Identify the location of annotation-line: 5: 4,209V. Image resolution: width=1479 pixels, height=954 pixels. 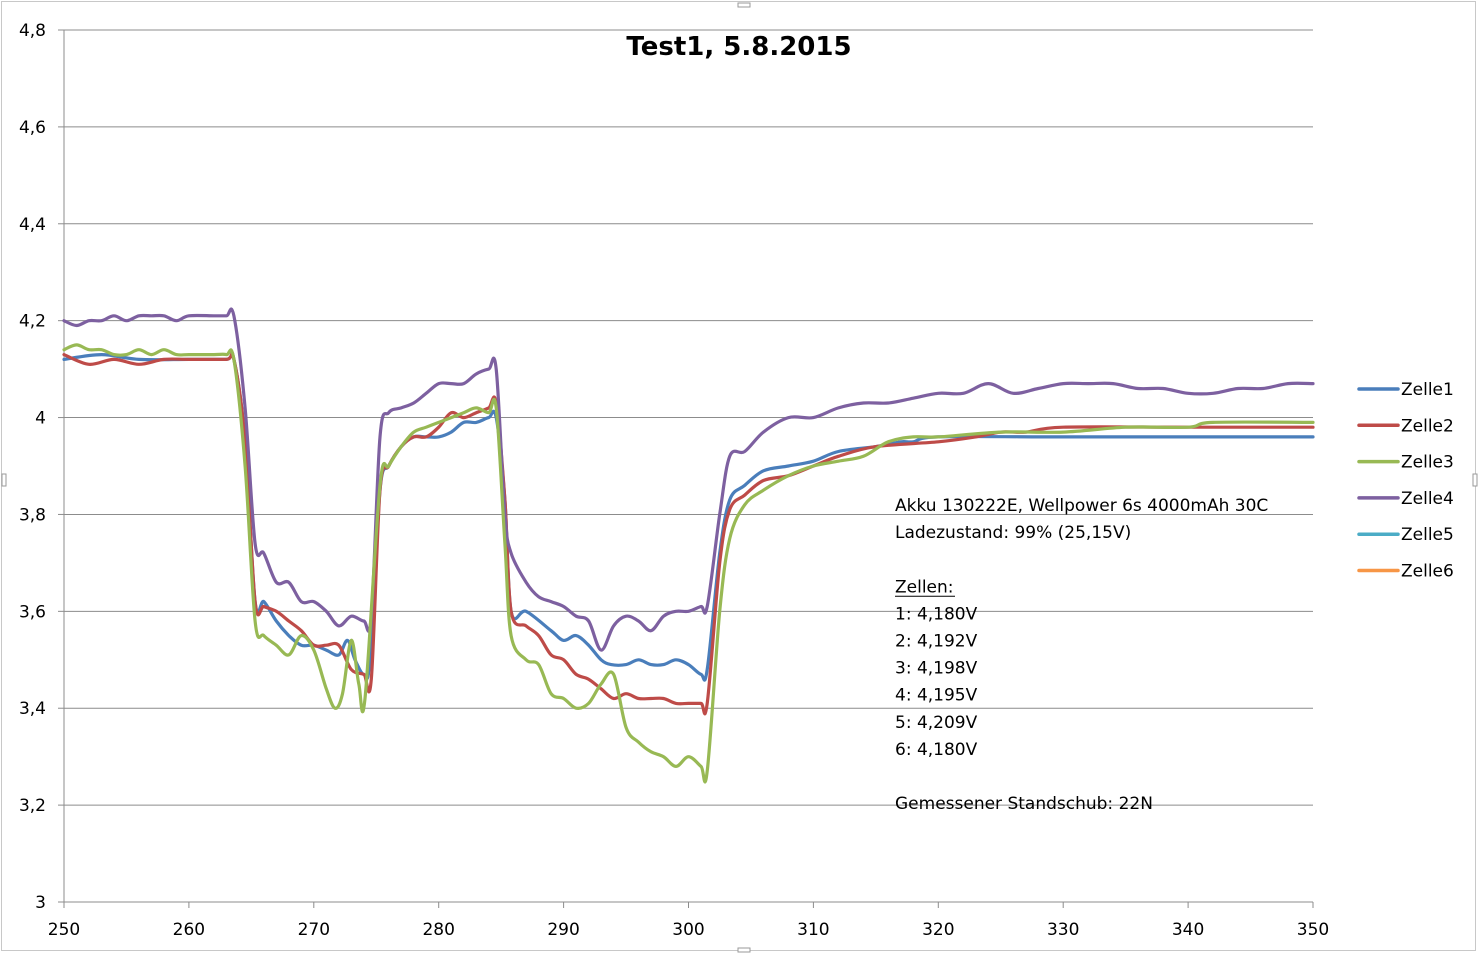
(936, 723).